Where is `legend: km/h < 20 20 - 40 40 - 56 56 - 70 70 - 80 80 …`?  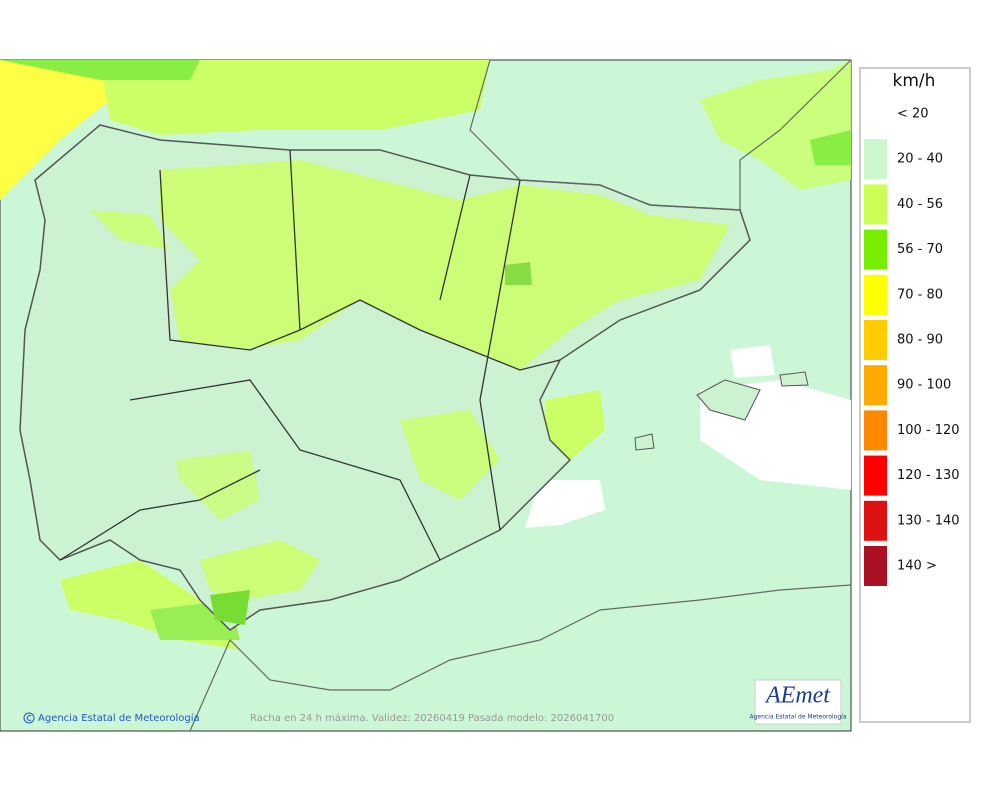
legend: km/h < 20 20 - 40 40 - 56 56 - 70 70 - 80 80 … is located at coordinates (915, 395).